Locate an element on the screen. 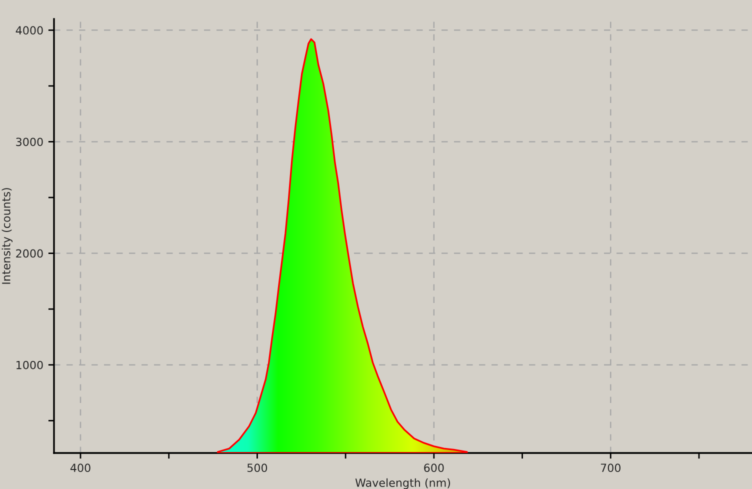 This screenshot has width=752, height=489. x-axis-title: Wavelength (nm) is located at coordinates (402, 483).